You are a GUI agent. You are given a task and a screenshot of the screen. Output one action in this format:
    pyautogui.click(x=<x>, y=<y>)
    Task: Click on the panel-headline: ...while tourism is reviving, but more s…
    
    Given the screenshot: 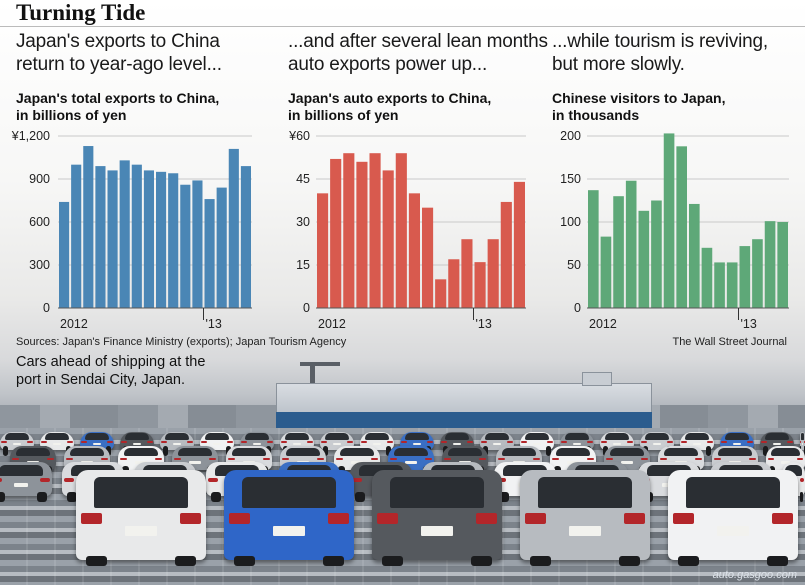 What is the action you would take?
    pyautogui.click(x=660, y=53)
    